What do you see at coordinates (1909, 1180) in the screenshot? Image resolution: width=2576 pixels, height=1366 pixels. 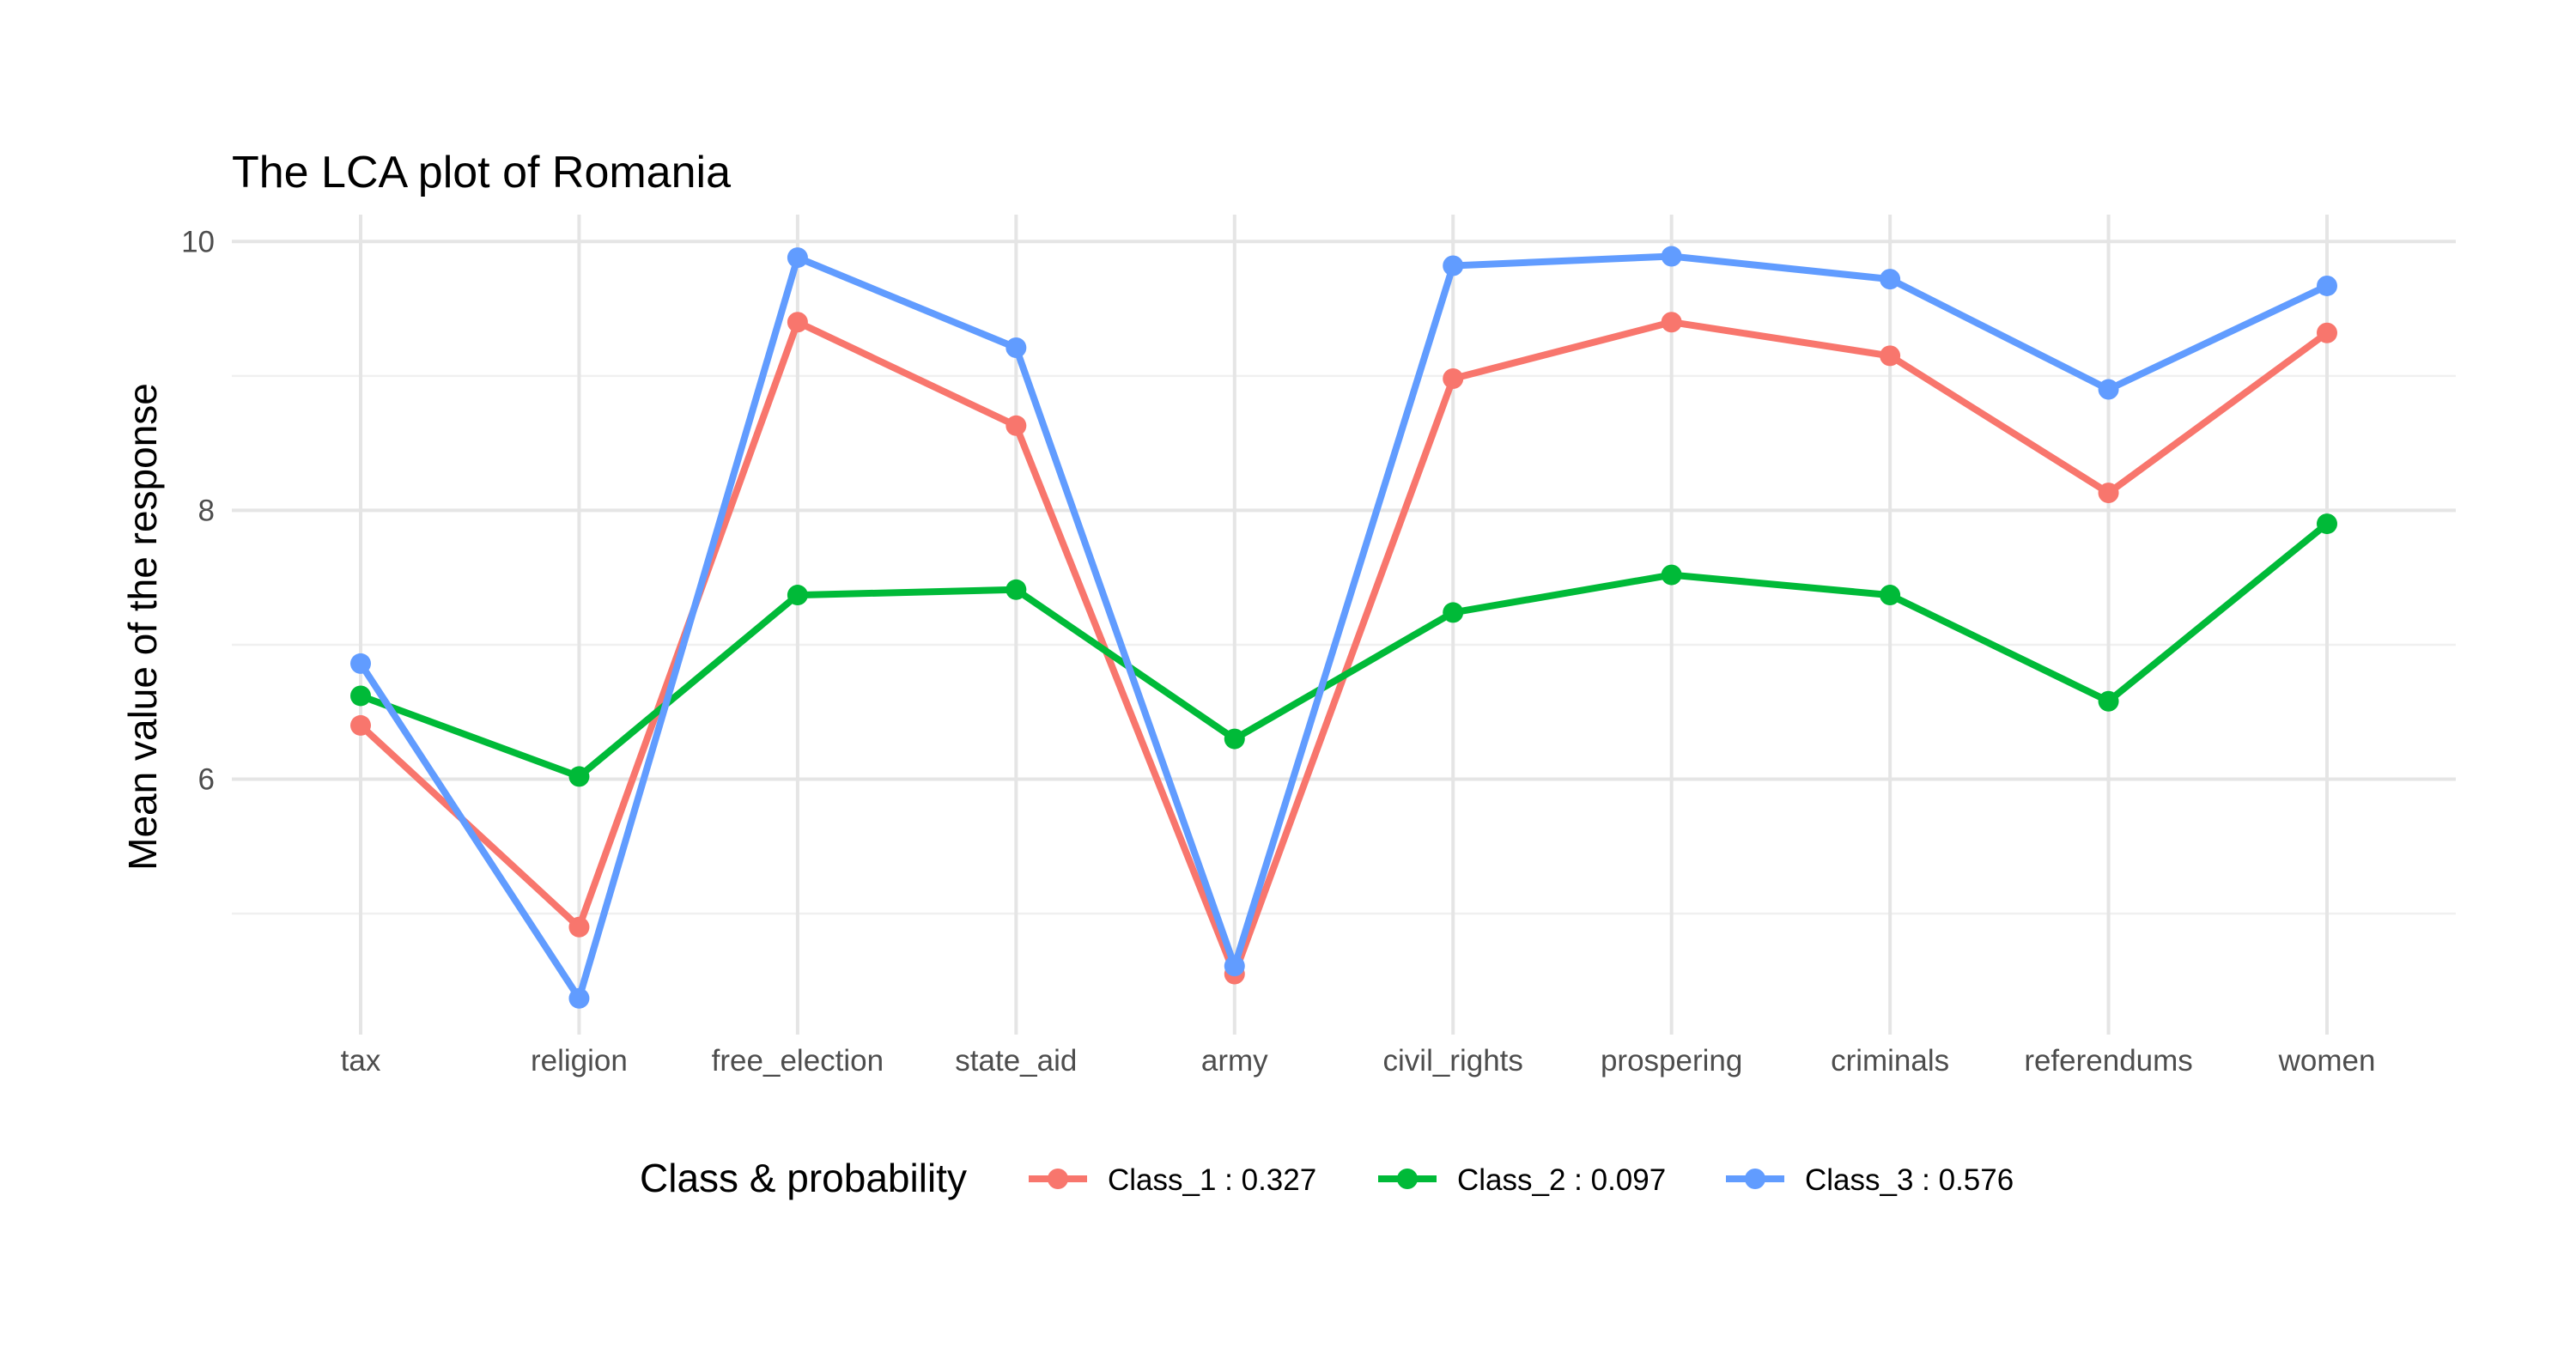 I see `legend-label: Class_3 : 0.576` at bounding box center [1909, 1180].